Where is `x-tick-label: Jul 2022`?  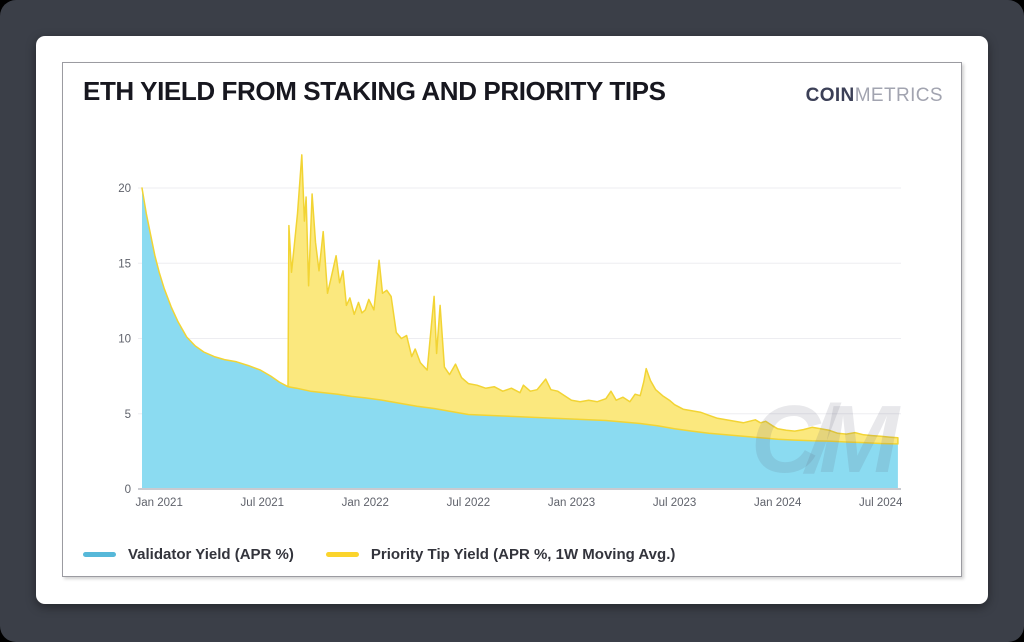 x-tick-label: Jul 2022 is located at coordinates (468, 503).